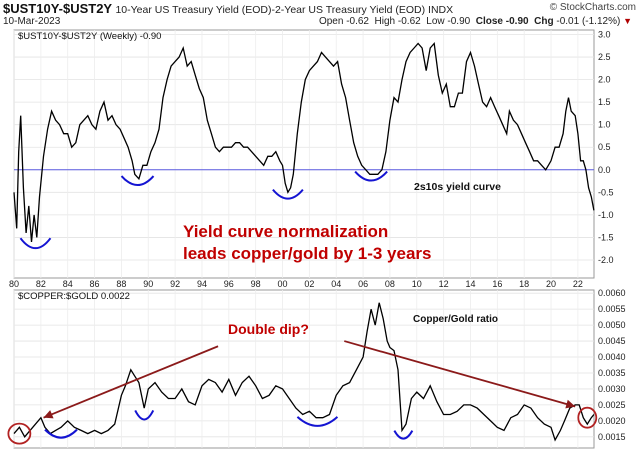  What do you see at coordinates (309, 379) in the screenshot?
I see `trend-arrows` at bounding box center [309, 379].